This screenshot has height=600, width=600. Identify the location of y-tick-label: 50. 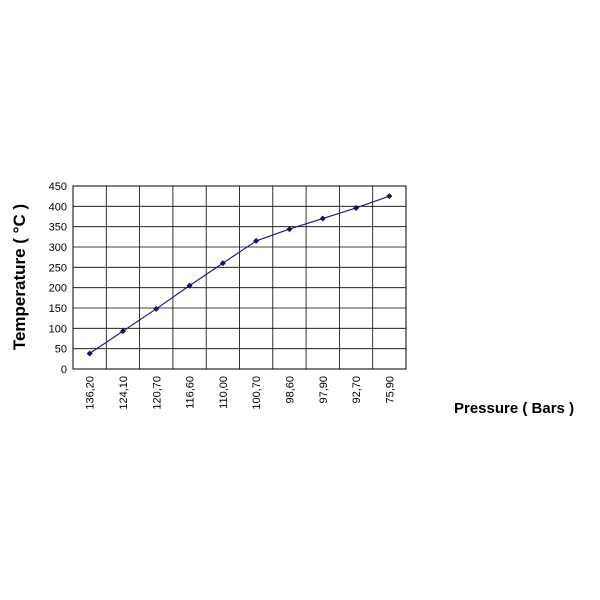
(61, 350).